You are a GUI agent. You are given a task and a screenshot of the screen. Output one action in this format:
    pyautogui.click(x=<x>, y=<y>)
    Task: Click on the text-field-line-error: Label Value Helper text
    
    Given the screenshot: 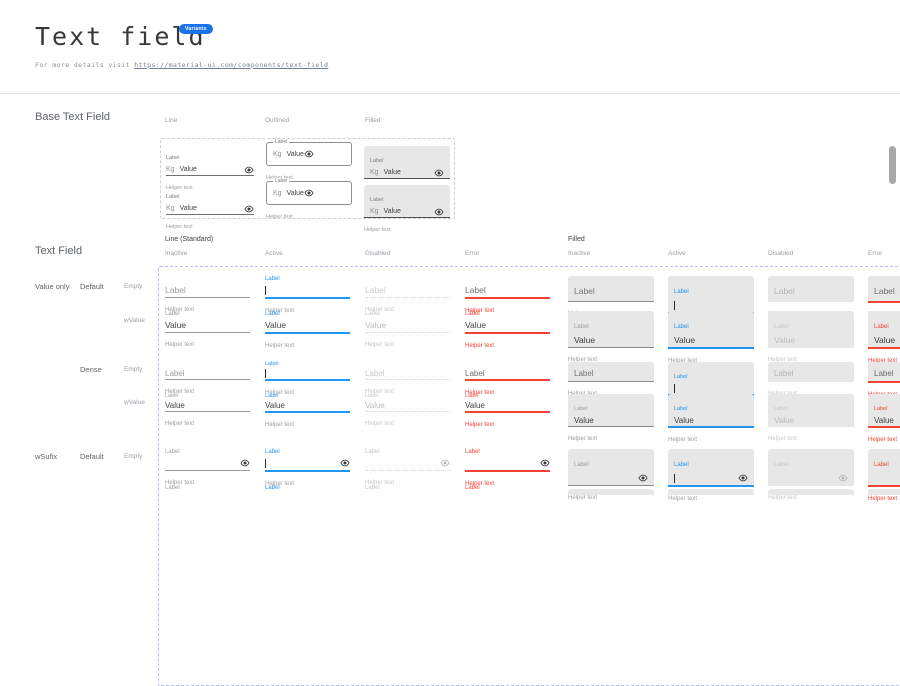 What is the action you would take?
    pyautogui.click(x=507, y=412)
    